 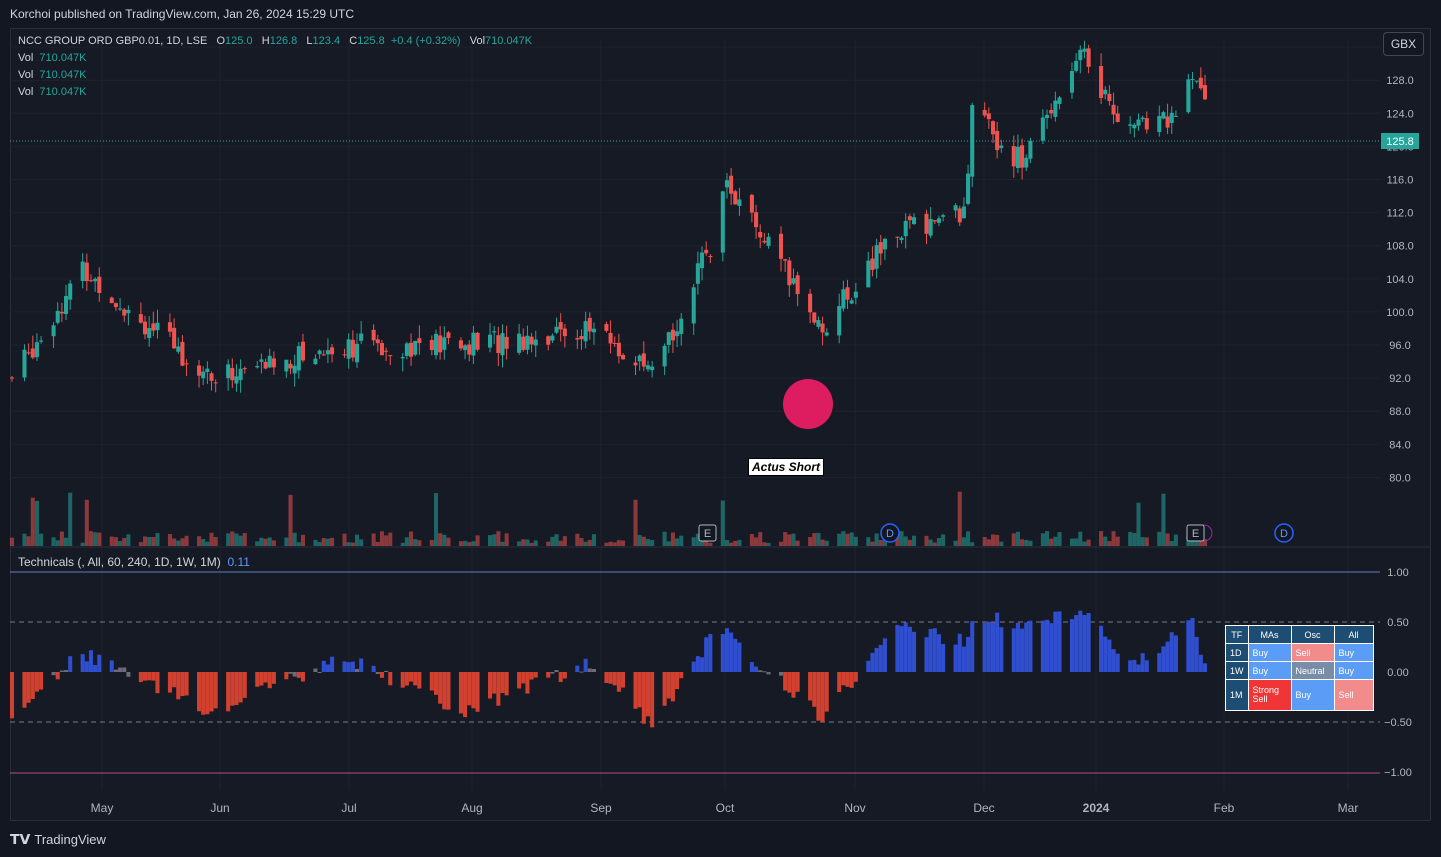 I want to click on earnings-marker-jan: E, so click(x=1199, y=533).